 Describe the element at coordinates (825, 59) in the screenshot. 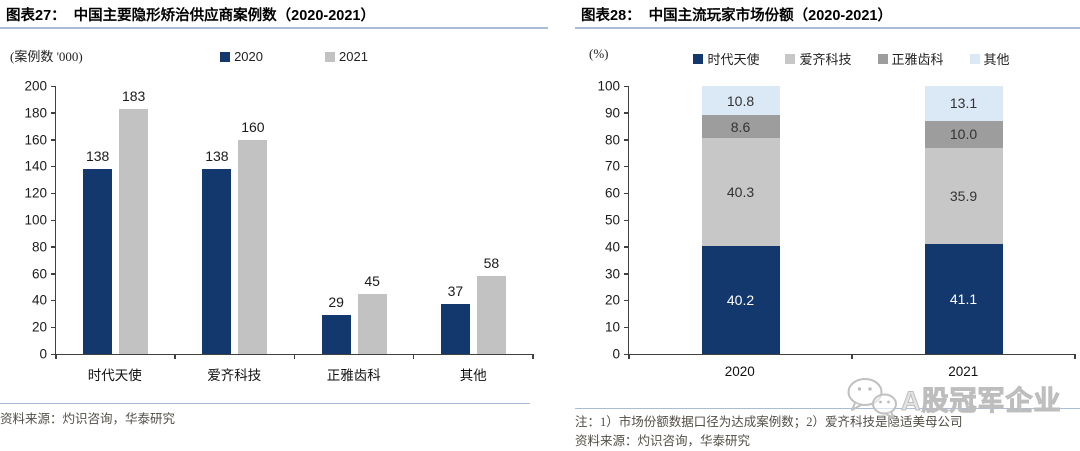

I see `legend-label: 爱齐科技` at that location.